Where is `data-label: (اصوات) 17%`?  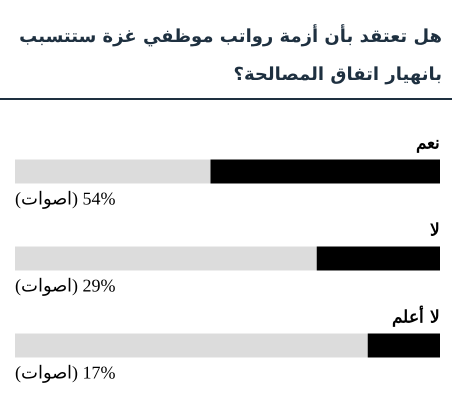 data-label: (اصوات) 17% is located at coordinates (65, 373).